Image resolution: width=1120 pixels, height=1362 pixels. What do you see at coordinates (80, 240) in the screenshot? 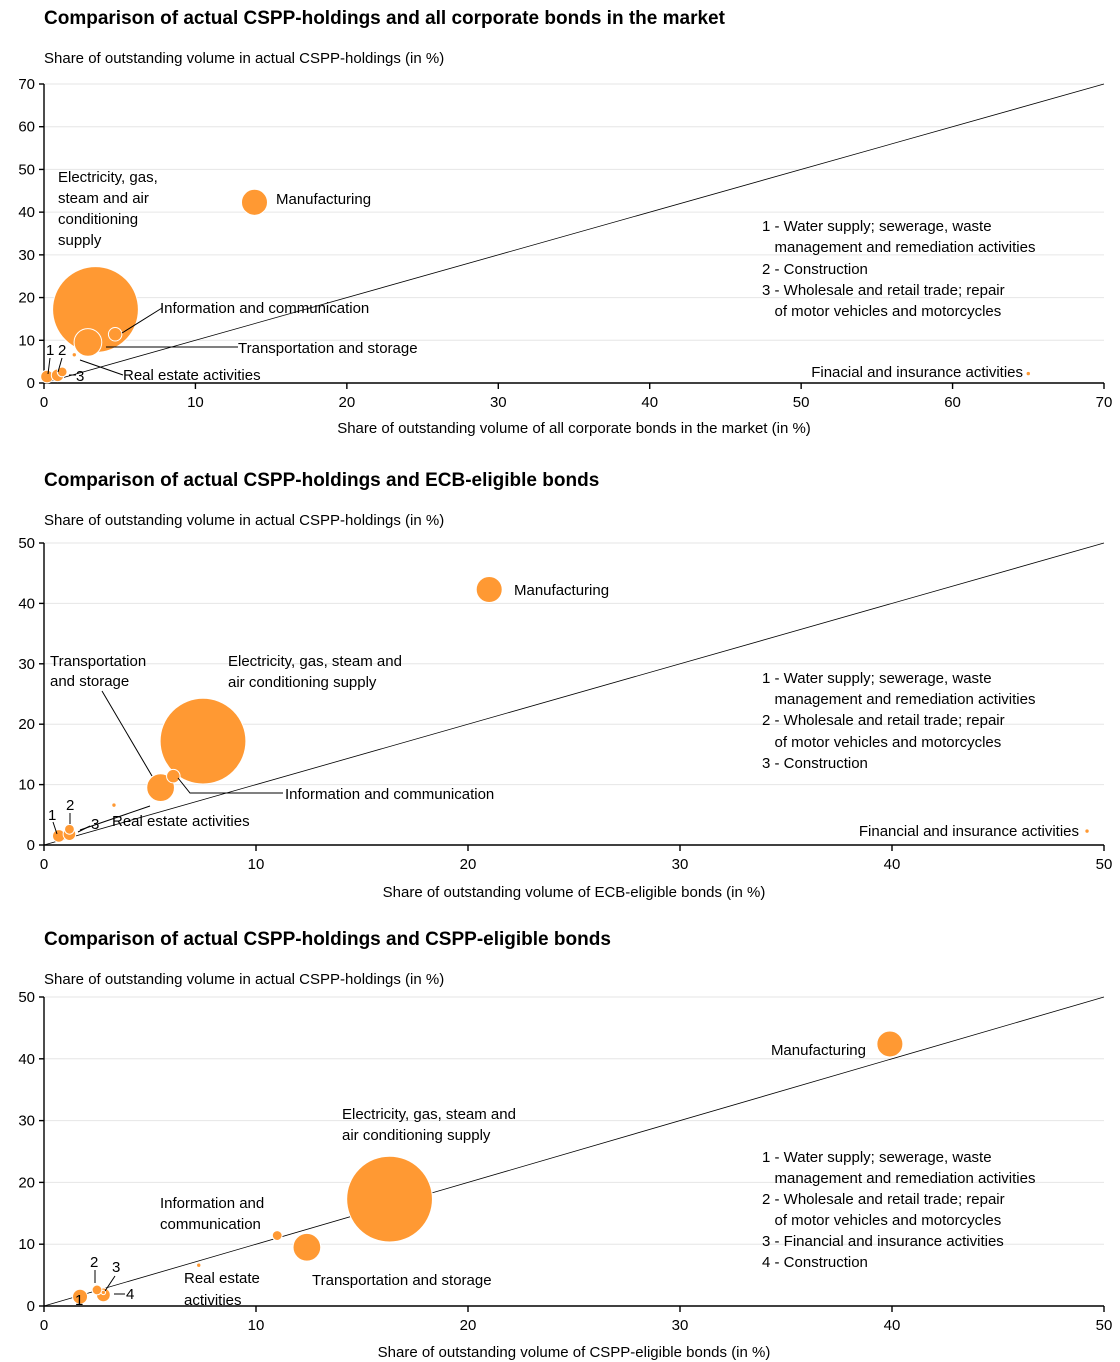
I see `point-label-electricity-4: supply` at bounding box center [80, 240].